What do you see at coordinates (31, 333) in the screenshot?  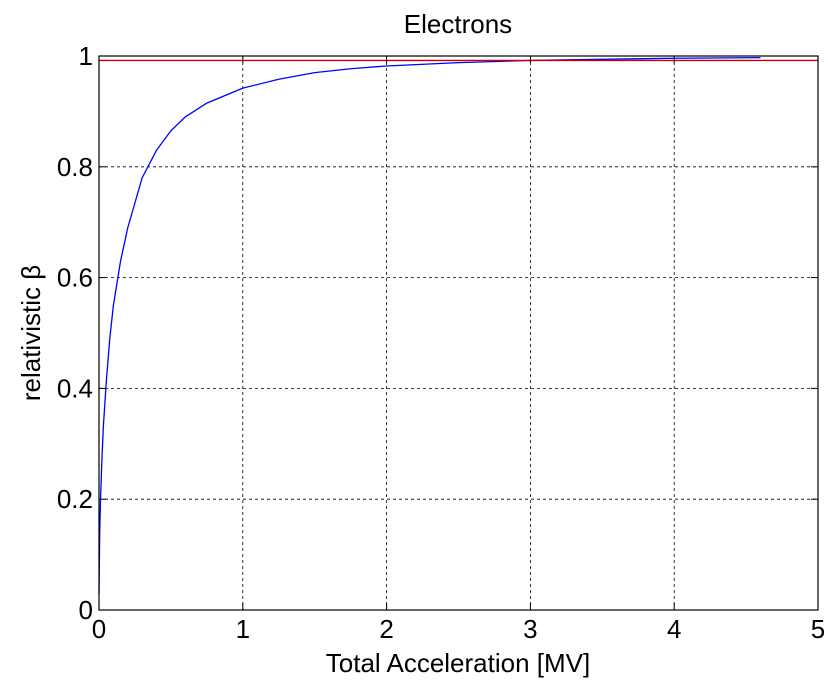 I see `y-axis-label: relativistic β` at bounding box center [31, 333].